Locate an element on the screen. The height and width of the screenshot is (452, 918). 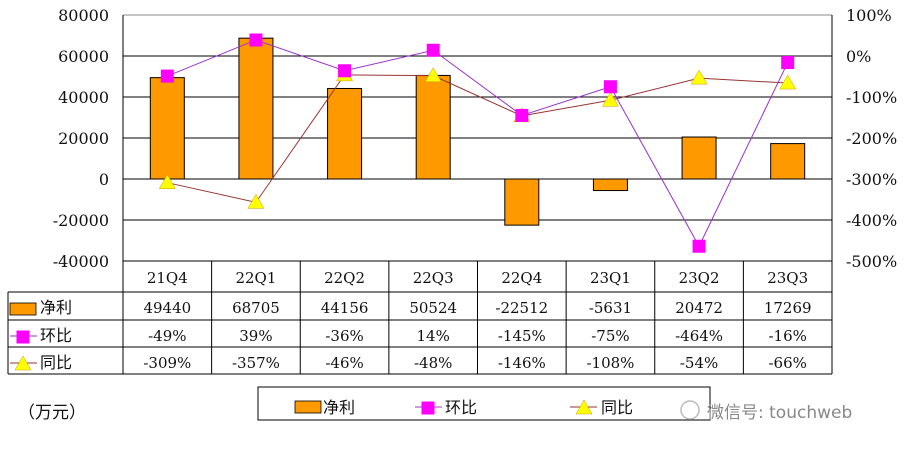
bar-23Q3 is located at coordinates (788, 161).